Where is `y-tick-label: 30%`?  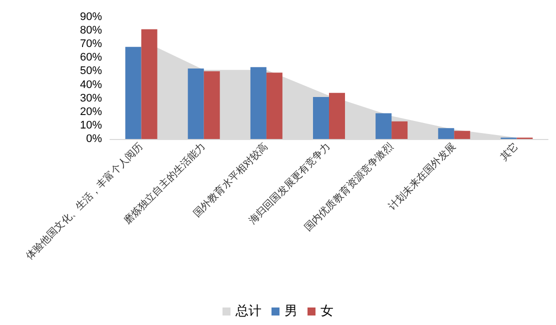
y-tick-label: 30% is located at coordinates (91, 98).